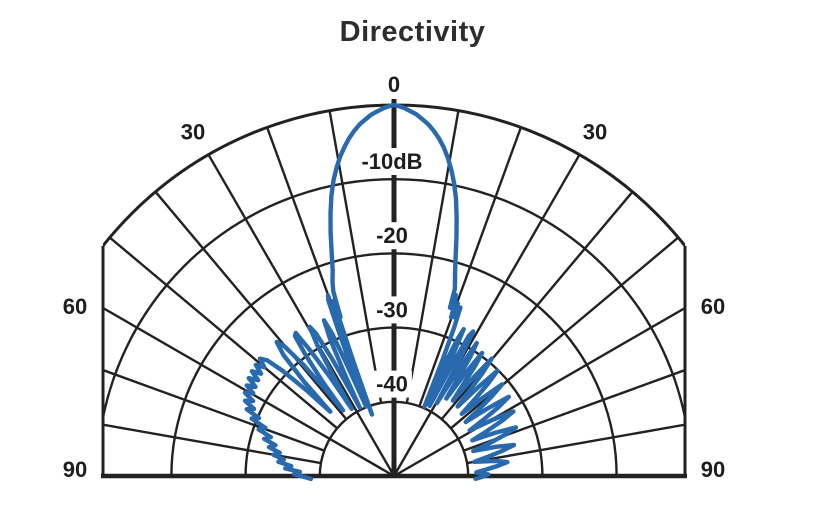 Image resolution: width=825 pixels, height=519 pixels. I want to click on db-label-halo--30, so click(392, 310).